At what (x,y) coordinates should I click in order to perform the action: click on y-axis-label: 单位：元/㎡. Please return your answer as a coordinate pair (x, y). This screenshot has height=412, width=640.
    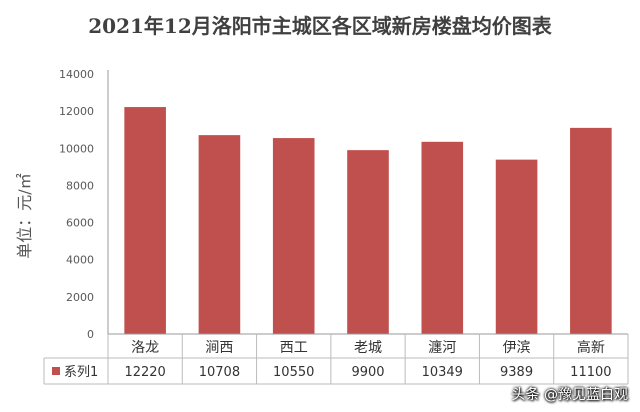
    Looking at the image, I should click on (24, 215).